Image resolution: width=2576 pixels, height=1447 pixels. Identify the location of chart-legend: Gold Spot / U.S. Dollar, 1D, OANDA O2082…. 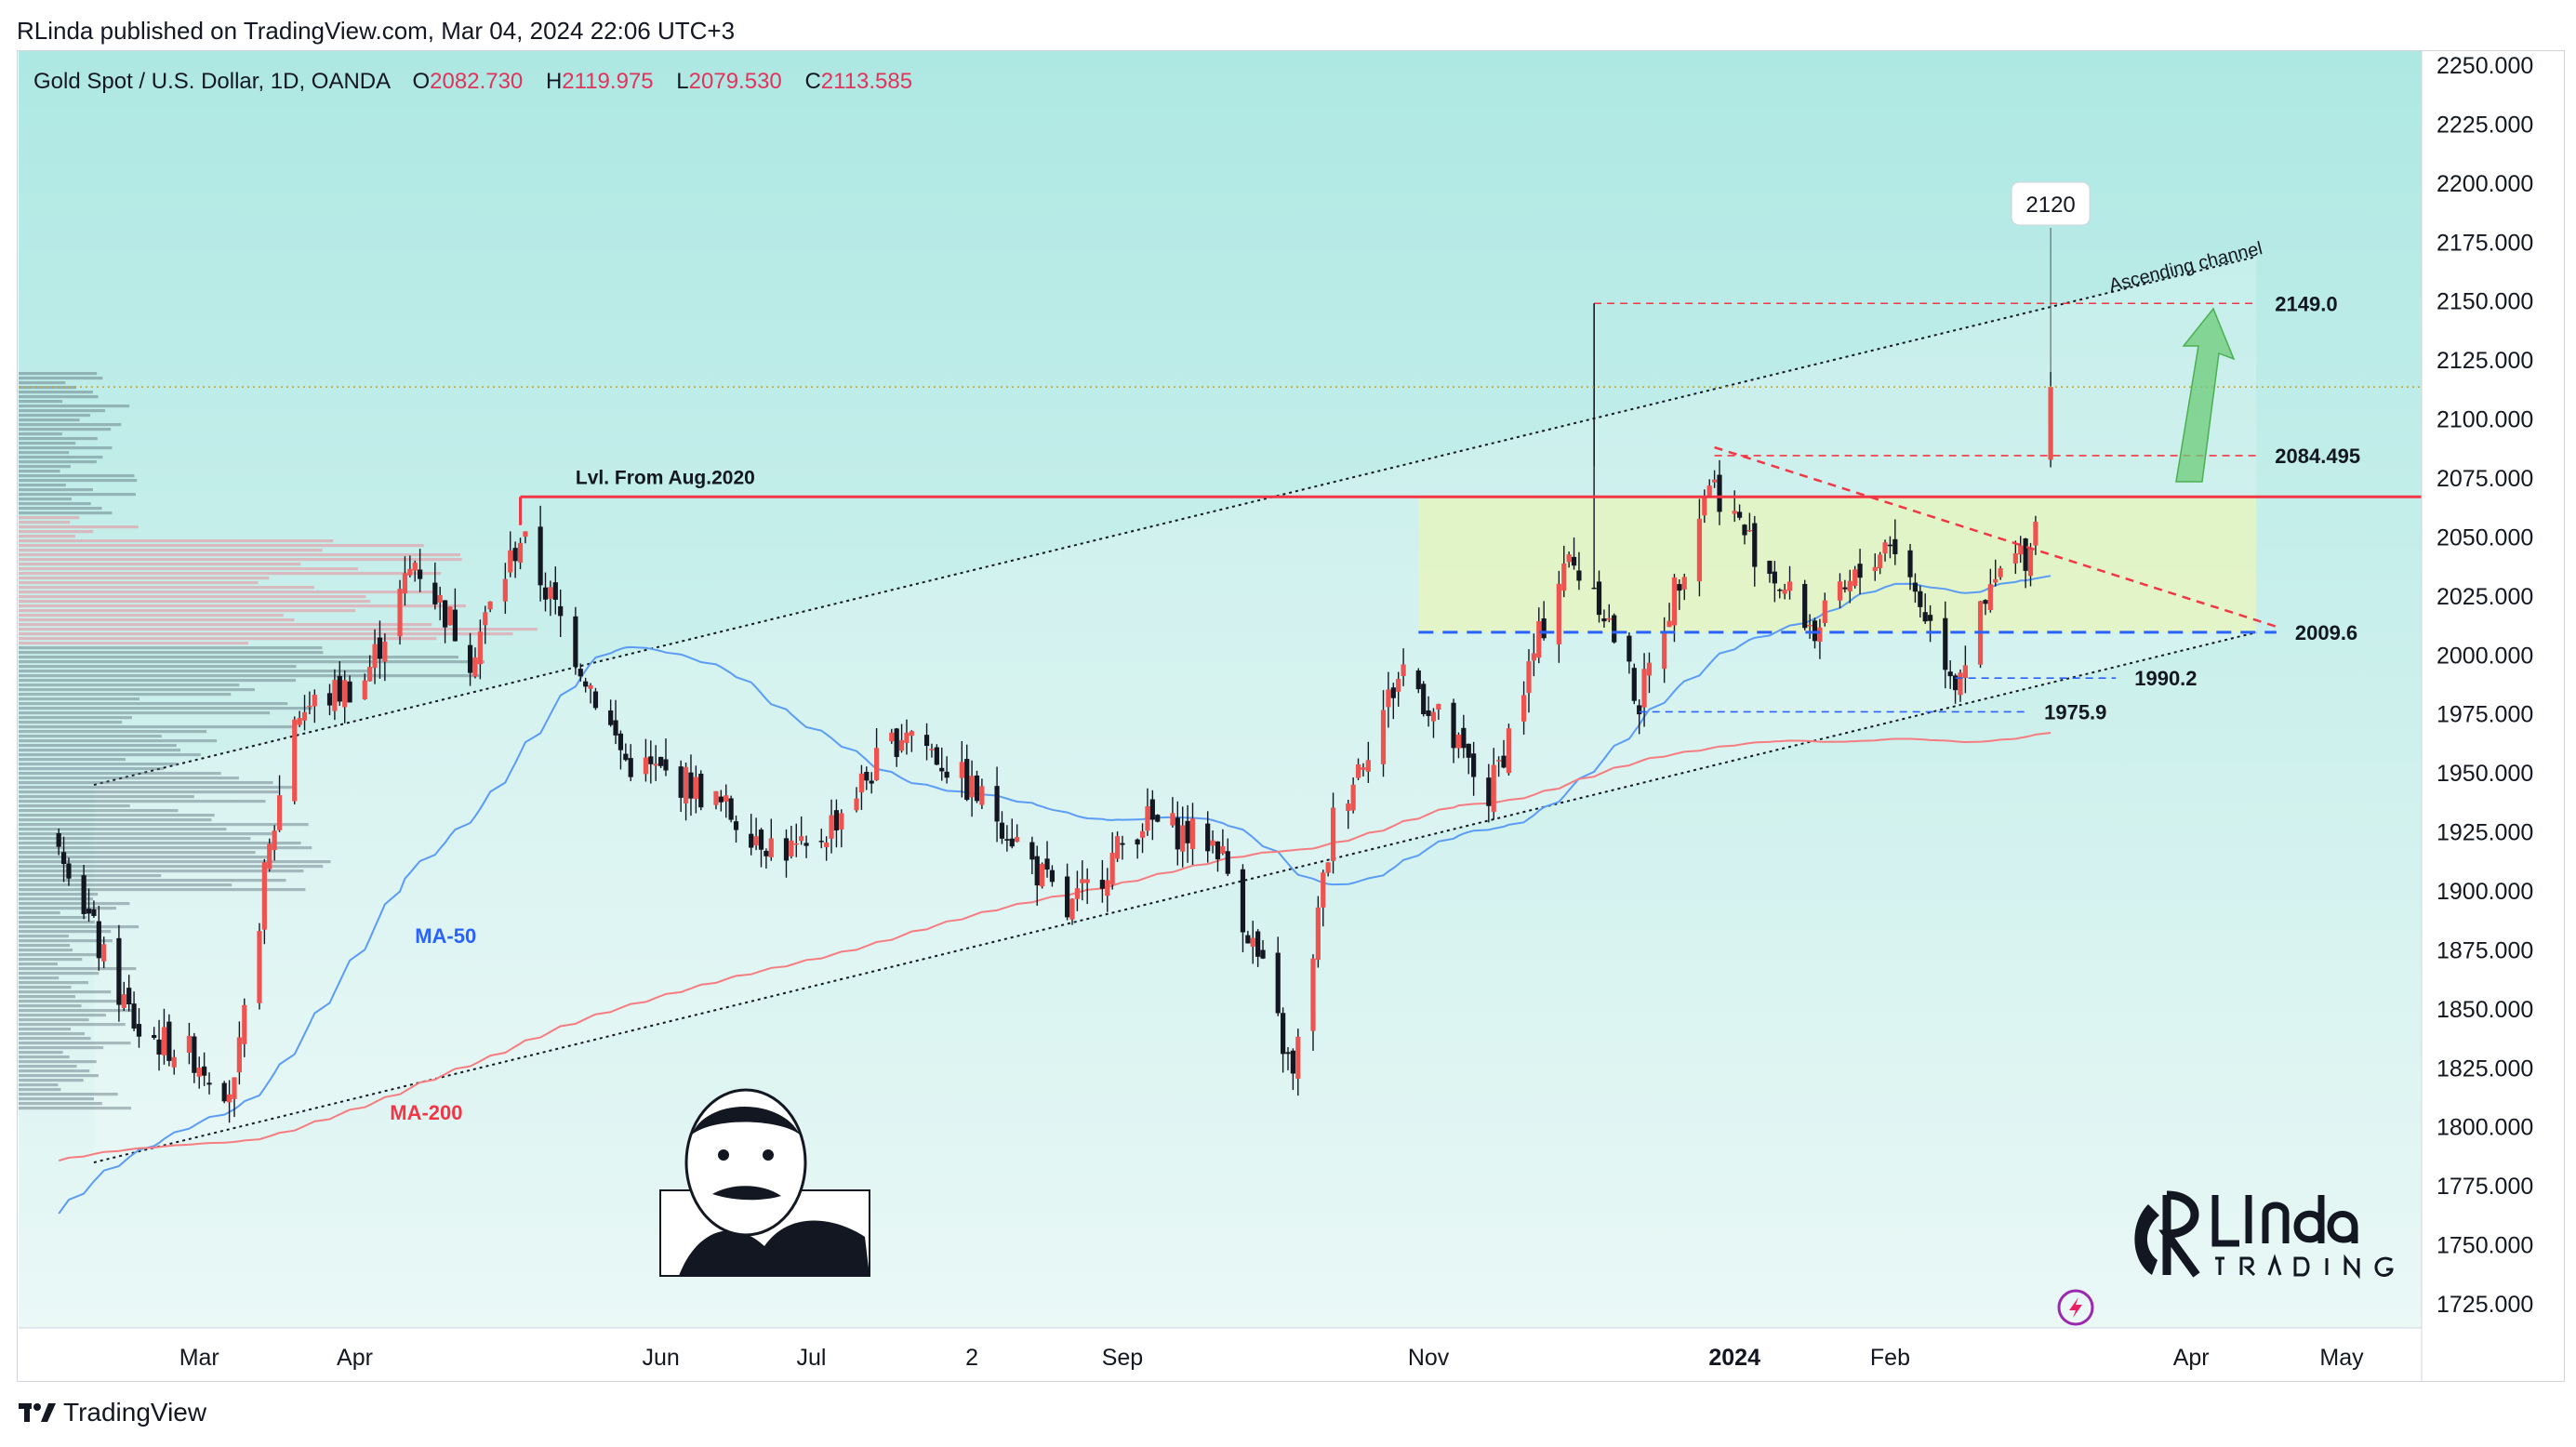
(472, 82).